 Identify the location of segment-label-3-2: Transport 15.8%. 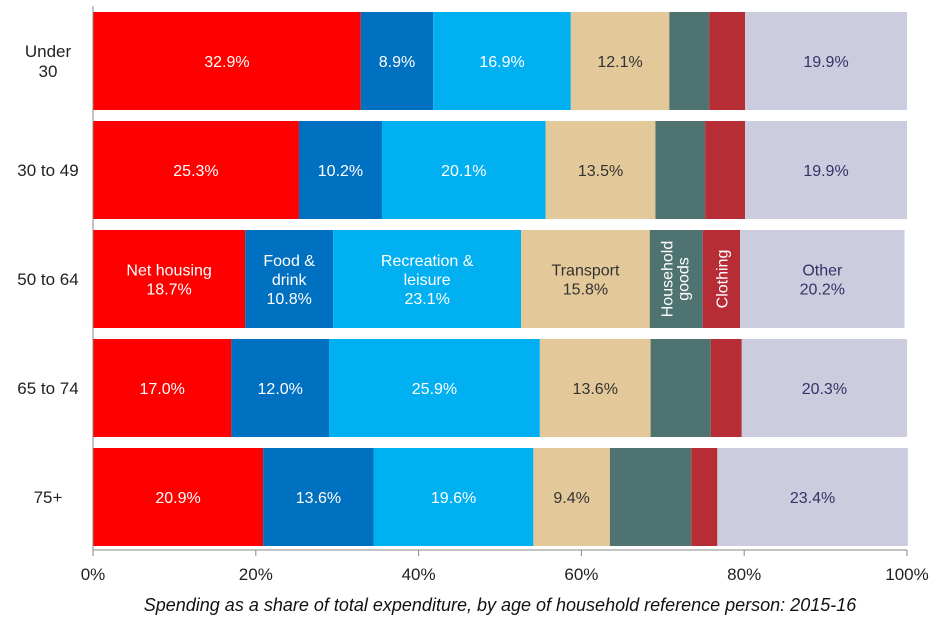
(586, 281).